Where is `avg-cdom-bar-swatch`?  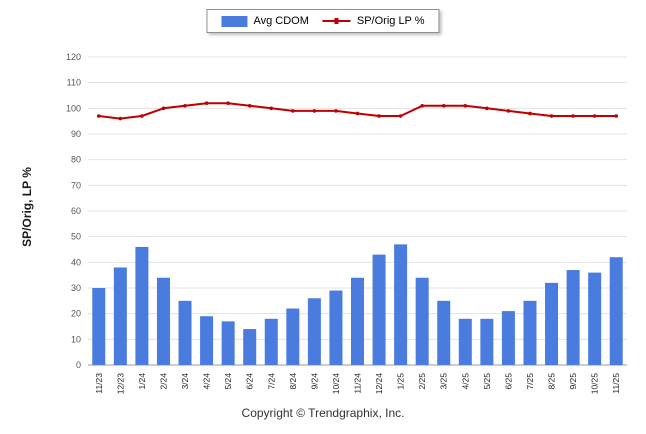
avg-cdom-bar-swatch is located at coordinates (234, 21).